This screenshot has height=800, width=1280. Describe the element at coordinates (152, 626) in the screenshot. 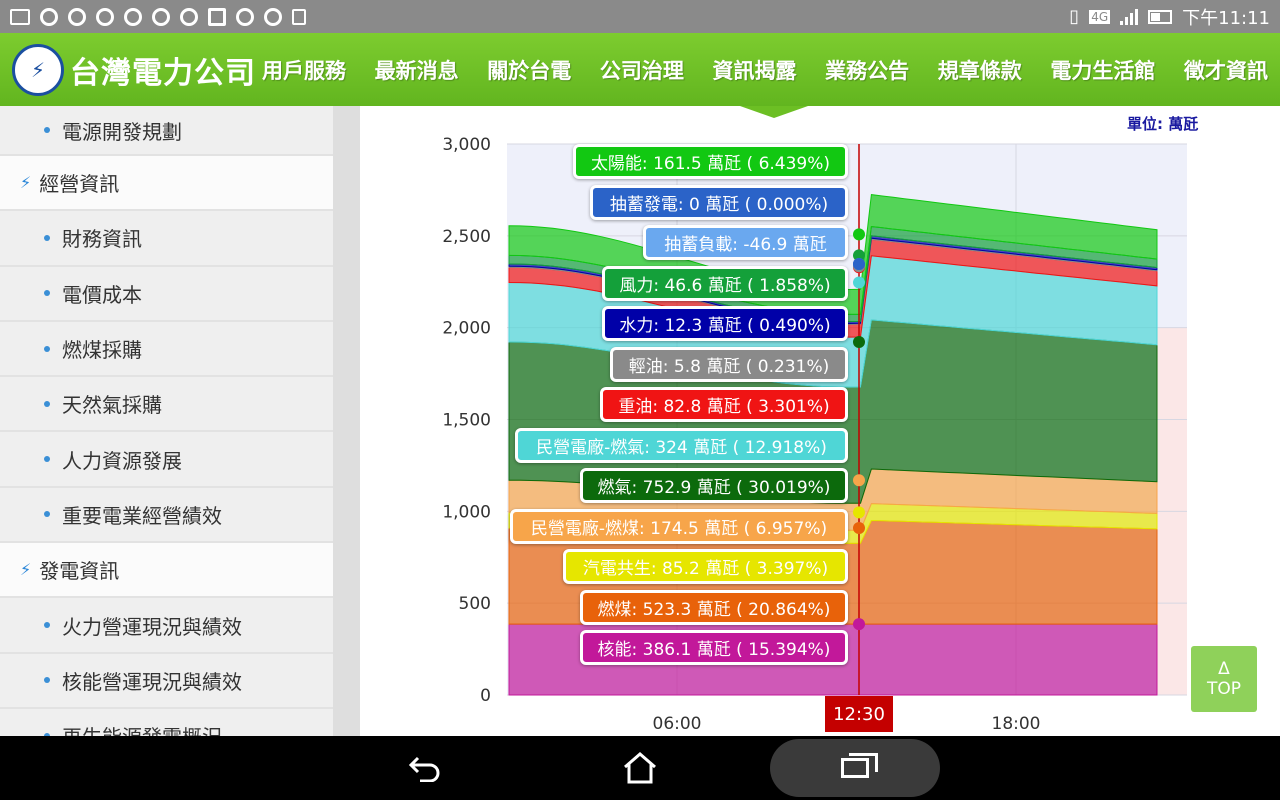

I see `sidebar-item-label: 火力營運現況與績效` at that location.